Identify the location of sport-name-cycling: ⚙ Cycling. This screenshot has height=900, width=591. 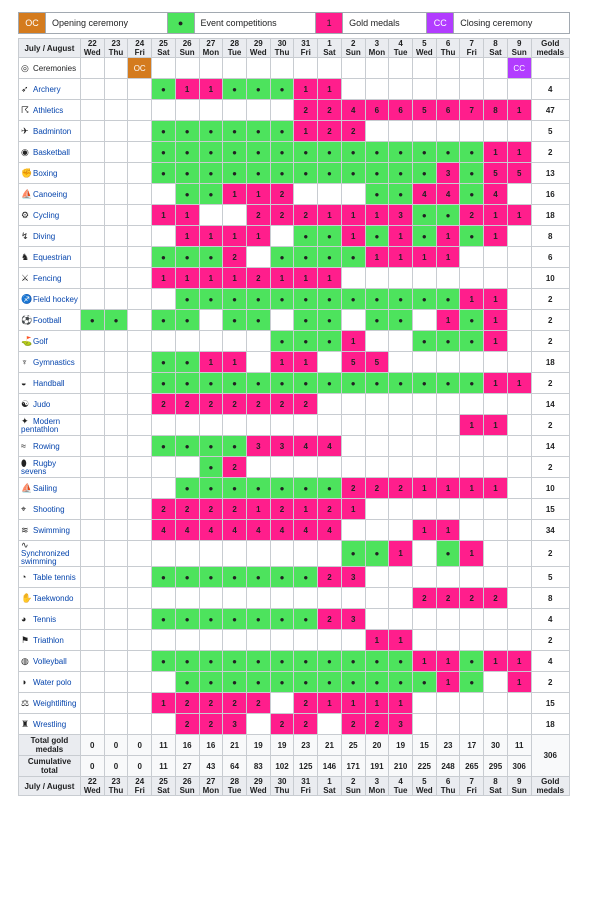
(49, 215).